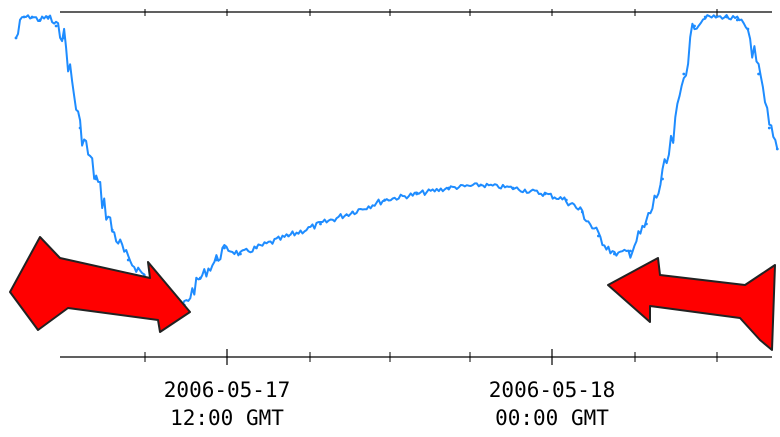 This screenshot has height=437, width=780. I want to click on right-red-arrow-annotation, so click(691, 304).